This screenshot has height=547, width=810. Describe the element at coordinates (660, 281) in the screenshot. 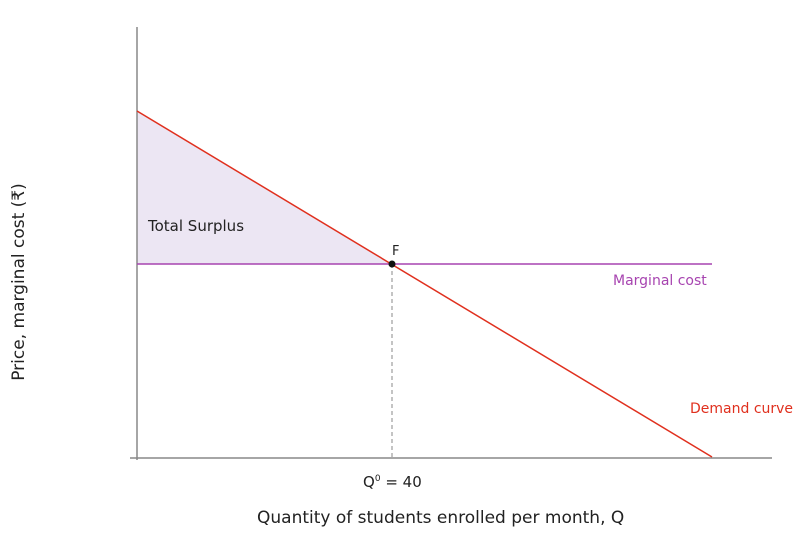

I see `marginal-cost-label: Marginal cost` at that location.